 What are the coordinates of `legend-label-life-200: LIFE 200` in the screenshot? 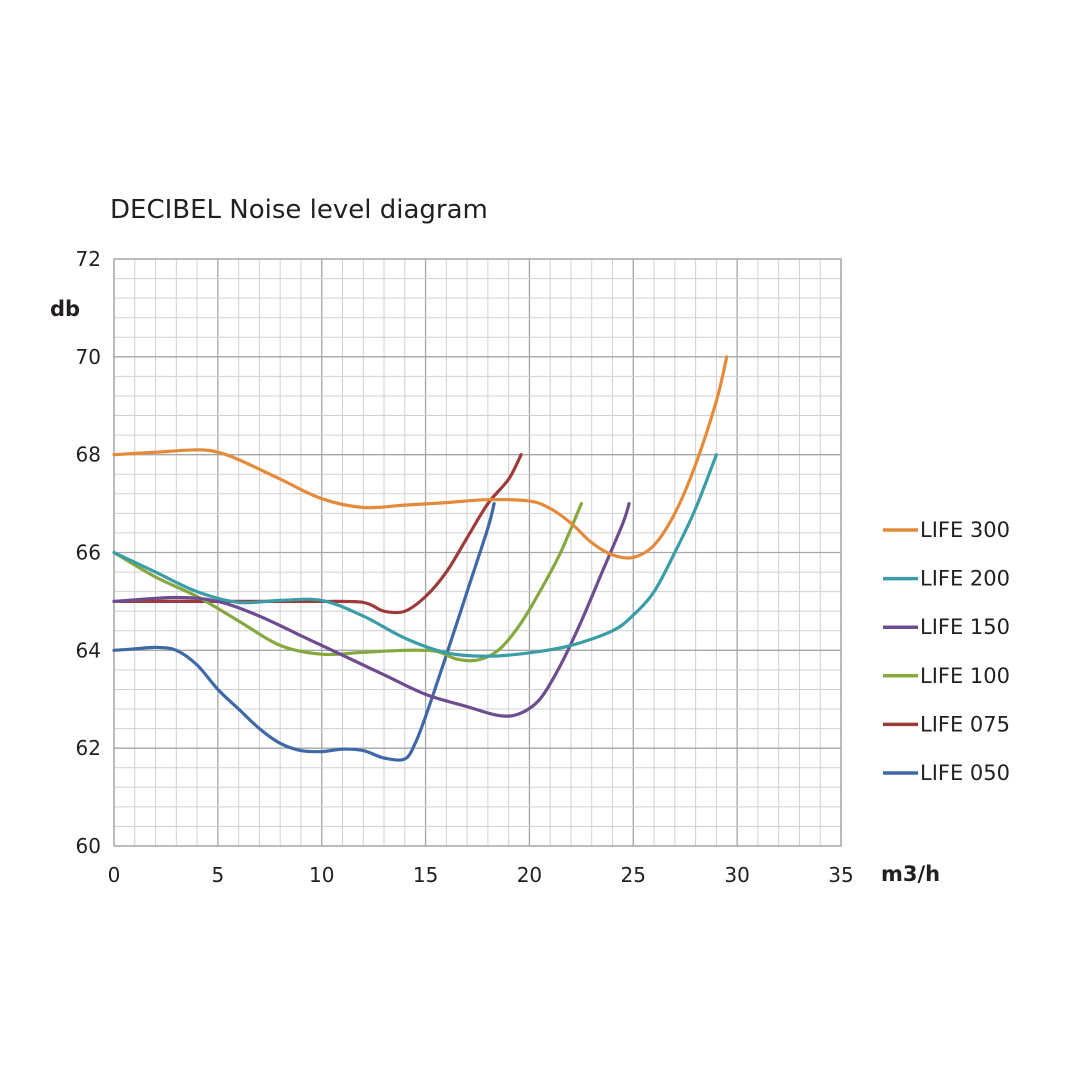 It's located at (965, 579).